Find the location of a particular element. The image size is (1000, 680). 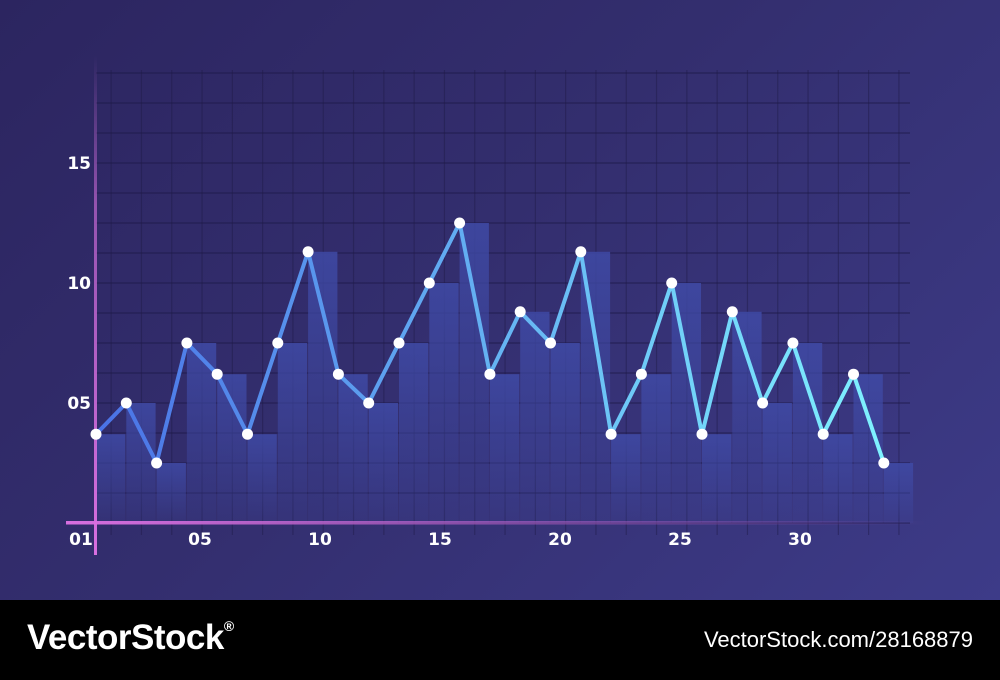

x-tick-label: 25 is located at coordinates (680, 540).